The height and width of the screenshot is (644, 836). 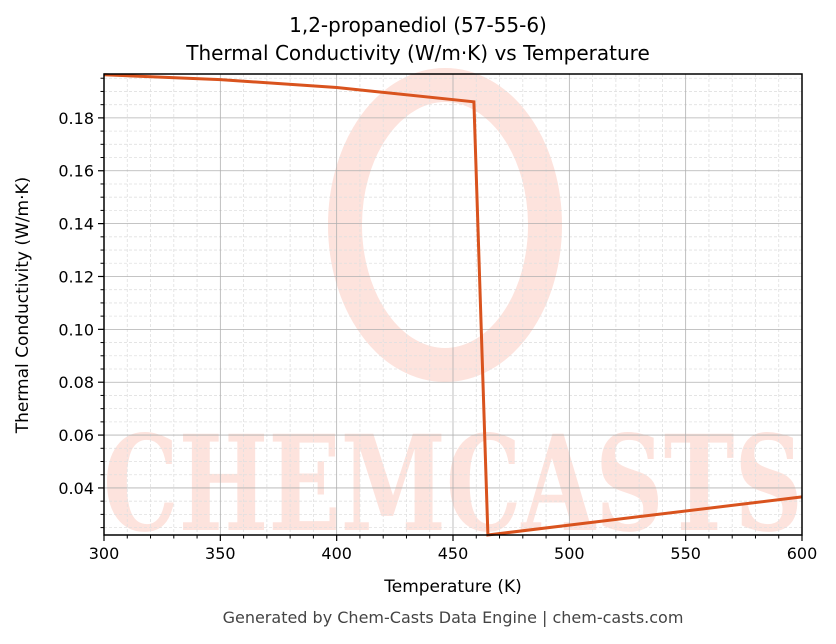 I want to click on x-tick-label: 300, so click(x=104, y=553).